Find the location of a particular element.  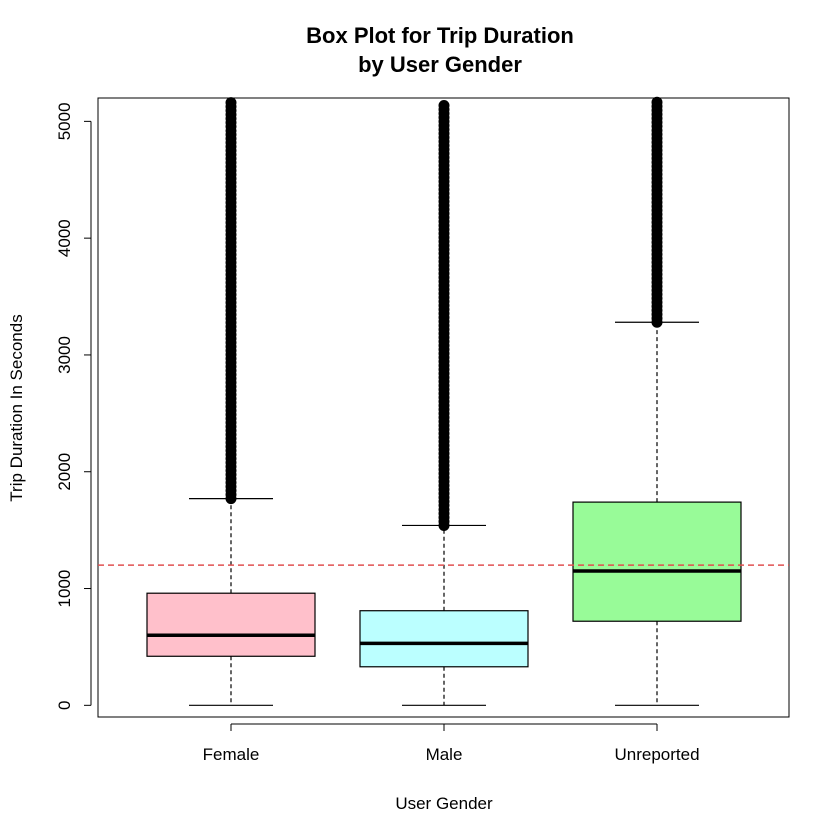

box-unreported is located at coordinates (657, 561).